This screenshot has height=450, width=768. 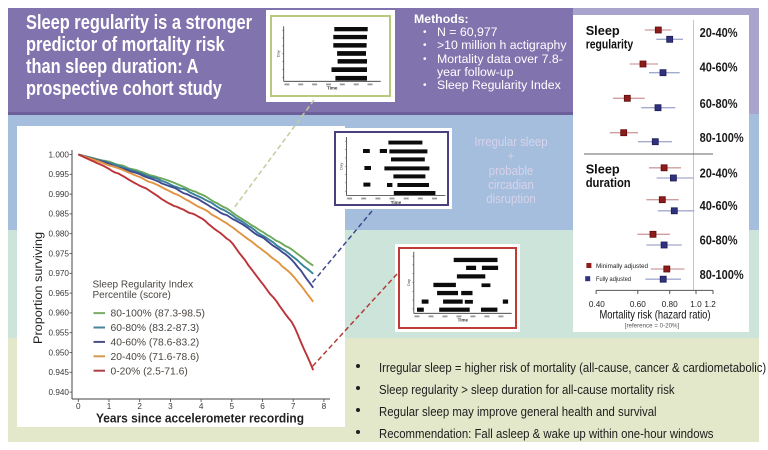 What do you see at coordinates (158, 314) in the screenshot?
I see `svg-text: 80-100% (87.3-98.5)` at bounding box center [158, 314].